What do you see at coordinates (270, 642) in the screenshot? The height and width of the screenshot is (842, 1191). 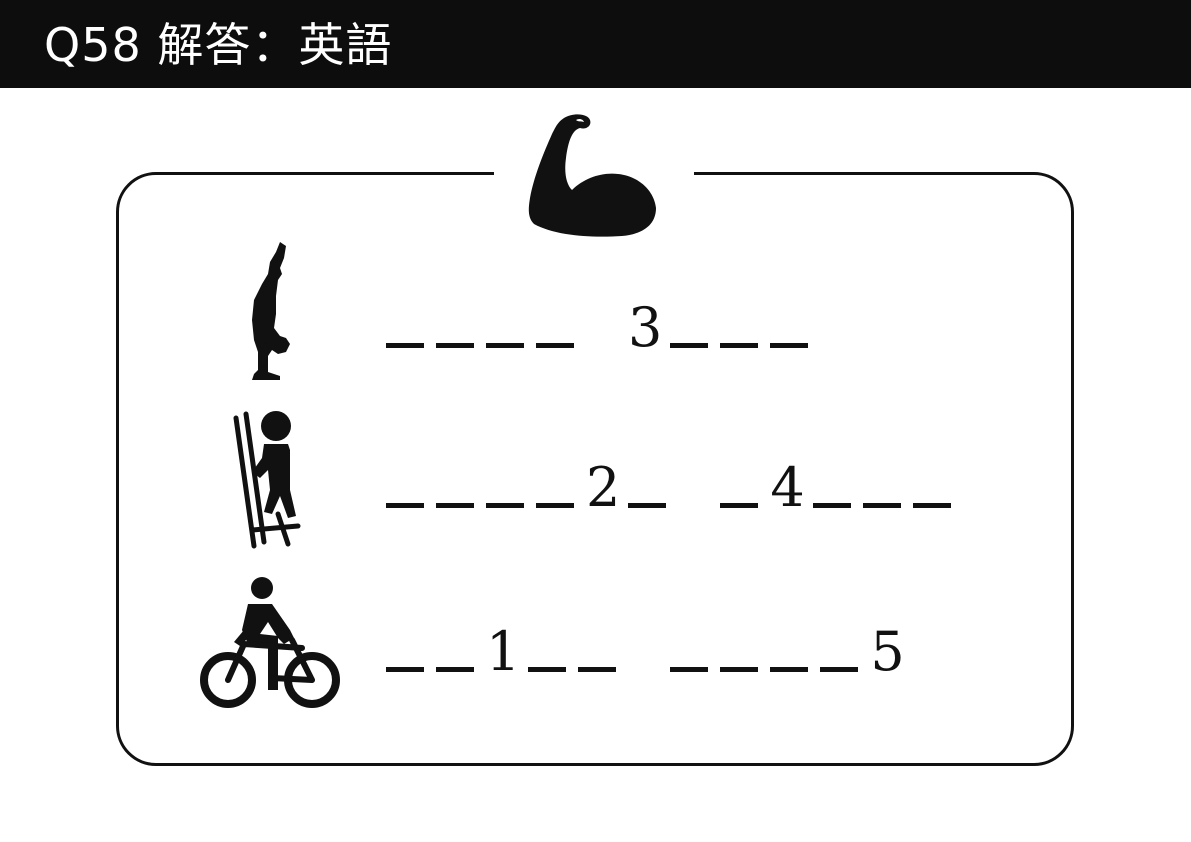 I see `cyclist-icon` at bounding box center [270, 642].